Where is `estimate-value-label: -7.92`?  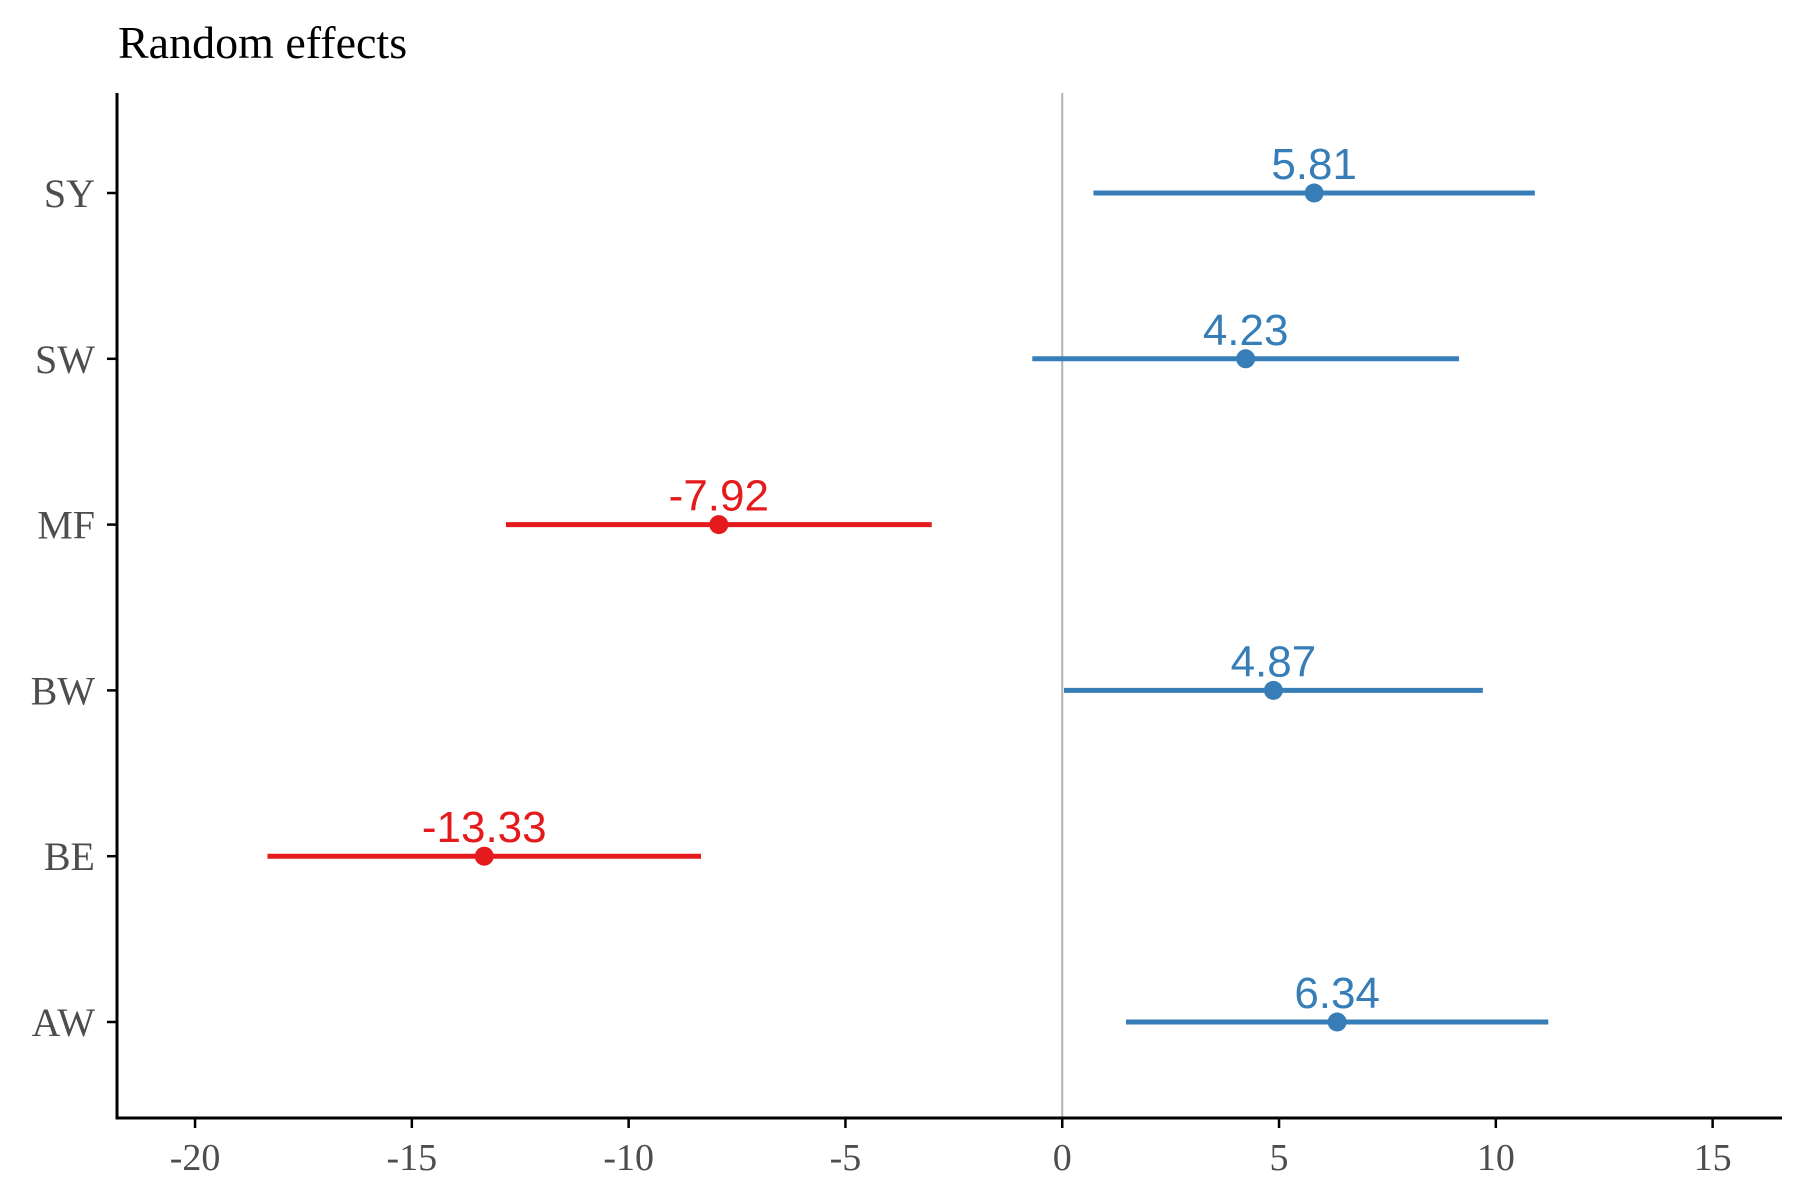
estimate-value-label: -7.92 is located at coordinates (719, 496).